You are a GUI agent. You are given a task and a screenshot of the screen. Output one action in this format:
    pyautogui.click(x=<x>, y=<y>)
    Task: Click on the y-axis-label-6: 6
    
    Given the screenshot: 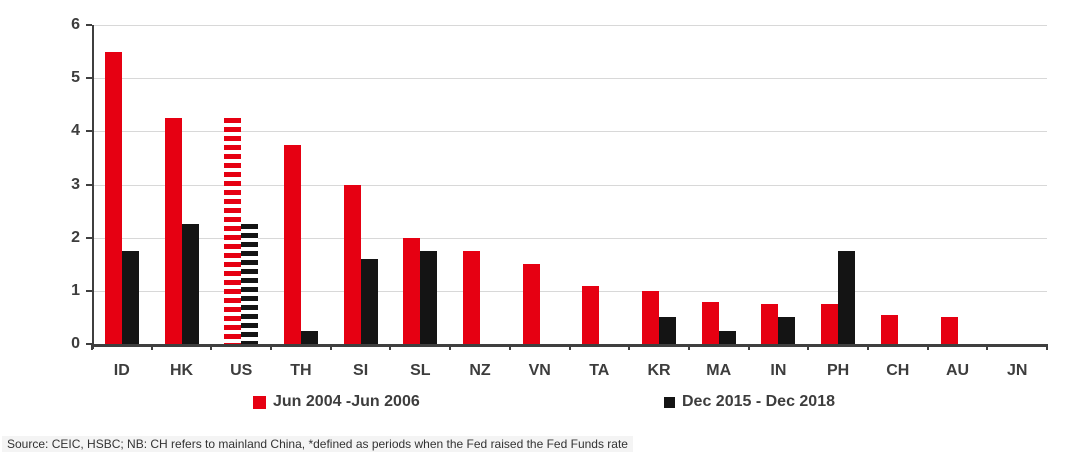 What is the action you would take?
    pyautogui.click(x=75, y=24)
    